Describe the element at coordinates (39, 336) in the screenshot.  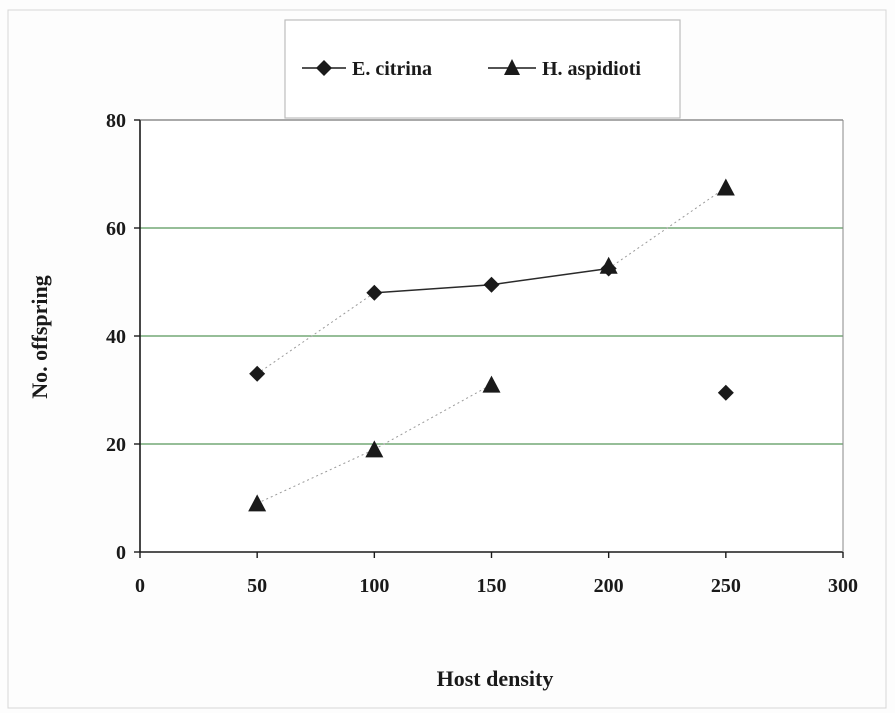
I see `y-axis-title: No. offspring` at that location.